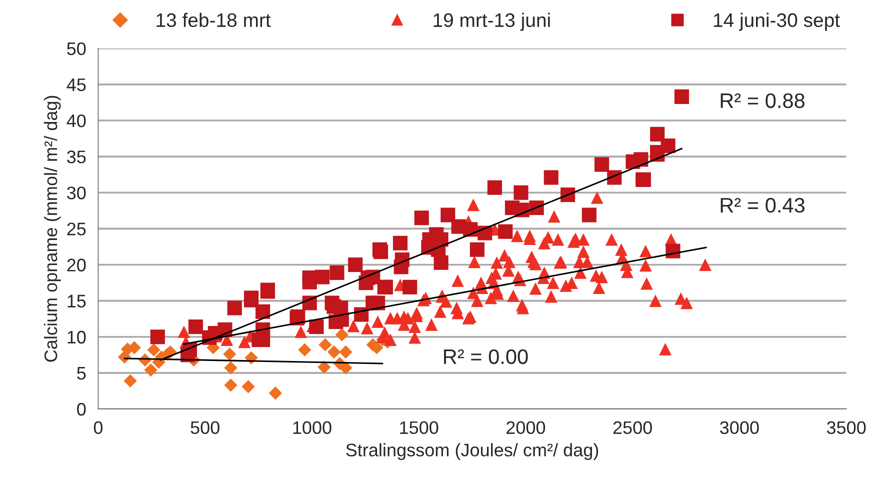 The height and width of the screenshot is (484, 877). Describe the element at coordinates (98, 427) in the screenshot. I see `x-tick-label: 0` at that location.